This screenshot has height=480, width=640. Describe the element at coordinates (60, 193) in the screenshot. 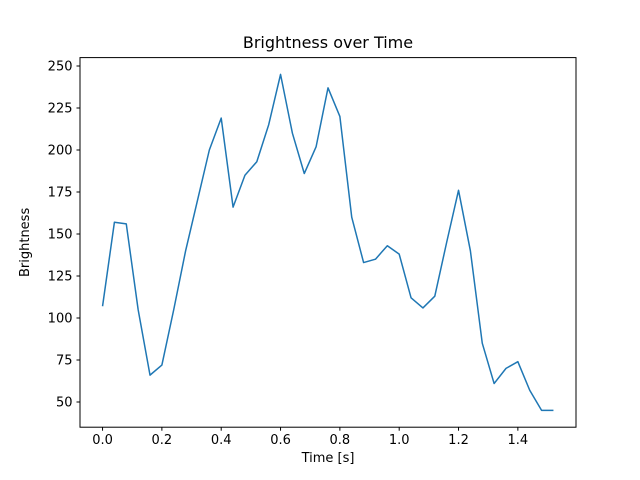

I see `y-axis-tick-label: 175` at that location.